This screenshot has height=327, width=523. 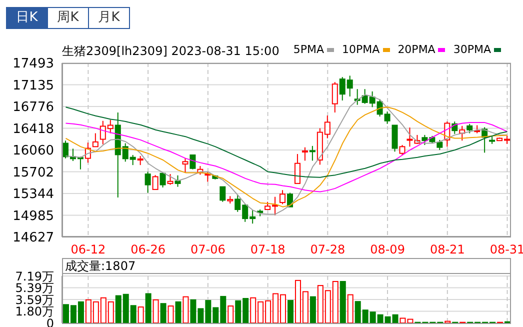 What do you see at coordinates (34, 276) in the screenshot?
I see `y-tick-label: 7.19万` at bounding box center [34, 276].